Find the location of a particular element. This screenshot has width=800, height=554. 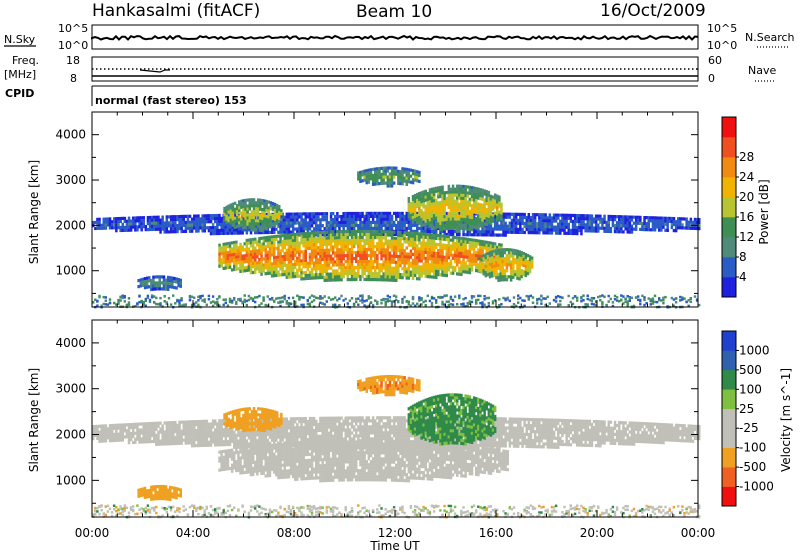

nsearch-top: 10^5 is located at coordinates (722, 28).